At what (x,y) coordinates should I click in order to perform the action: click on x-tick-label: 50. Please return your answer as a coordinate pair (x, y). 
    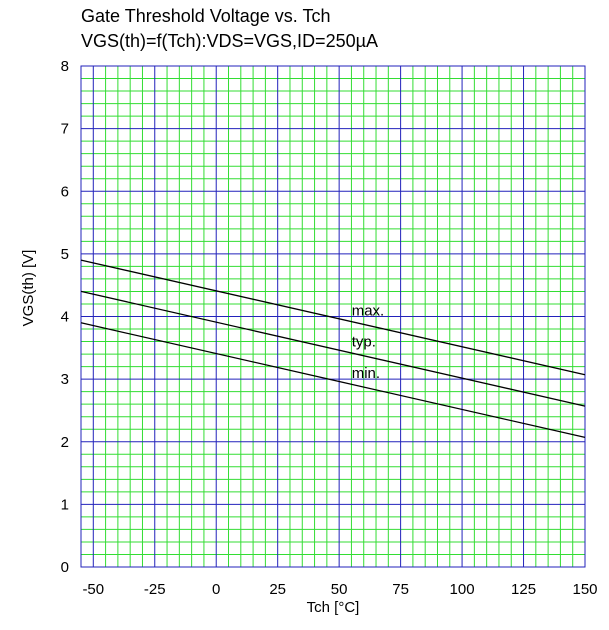
    Looking at the image, I should click on (339, 589).